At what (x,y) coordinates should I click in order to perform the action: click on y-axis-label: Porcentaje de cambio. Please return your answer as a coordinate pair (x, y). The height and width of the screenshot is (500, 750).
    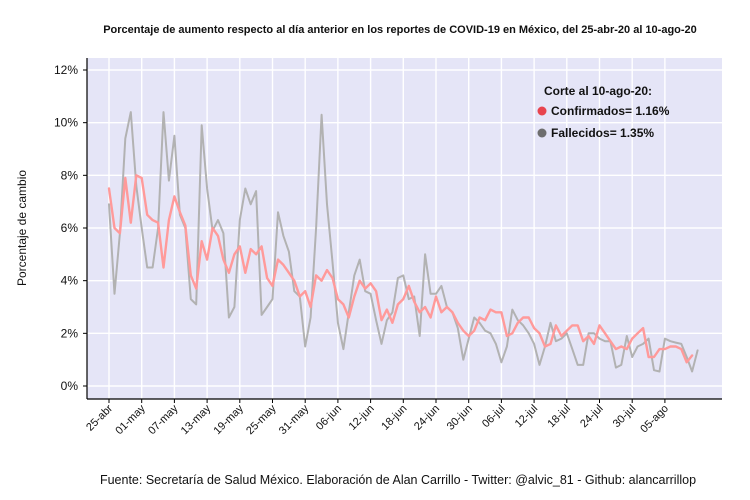
    Looking at the image, I should click on (22, 228).